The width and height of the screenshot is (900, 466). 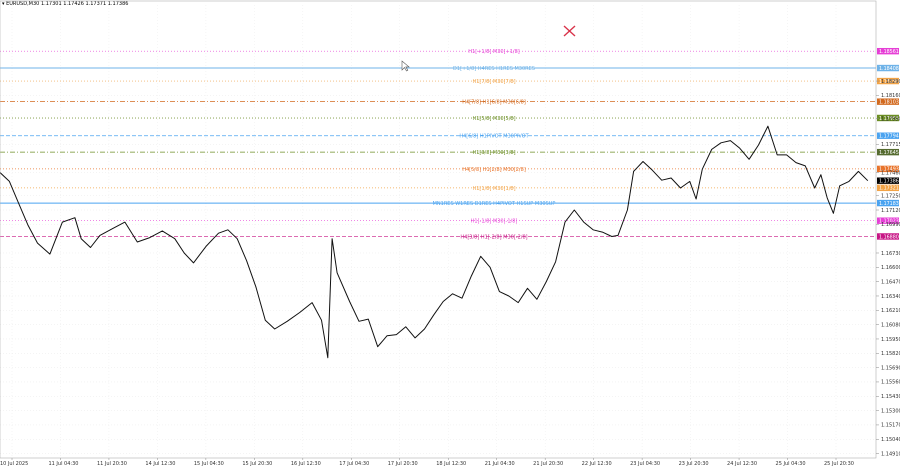 I want to click on price-tick-label: 1.18160, so click(x=890, y=96).